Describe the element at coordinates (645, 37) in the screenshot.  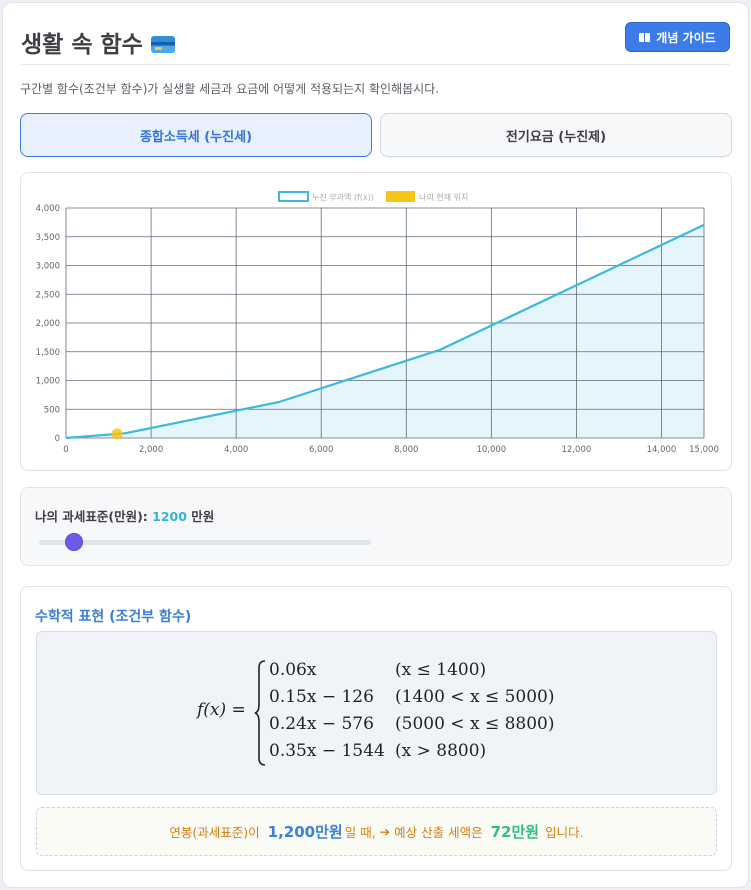
I see `book-icon` at that location.